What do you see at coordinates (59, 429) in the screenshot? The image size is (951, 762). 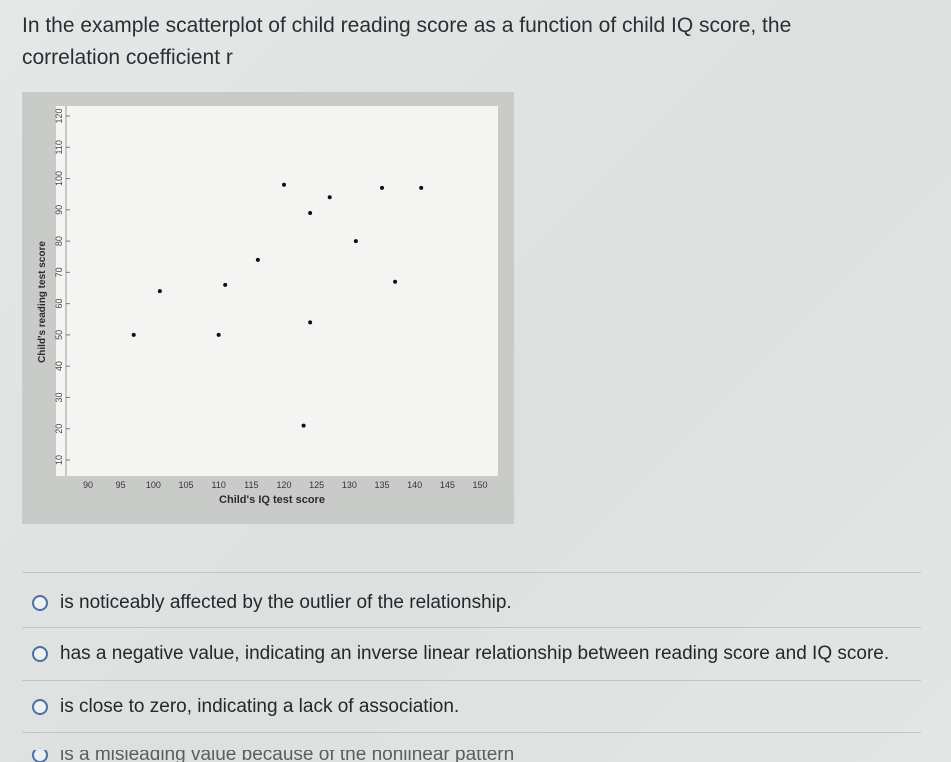 I see `y-tick-label: 20` at bounding box center [59, 429].